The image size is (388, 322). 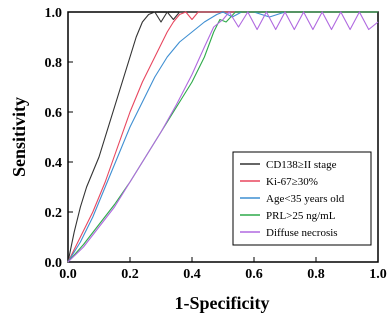 What do you see at coordinates (54, 163) in the screenshot?
I see `y-tick-label: 0.4` at bounding box center [54, 163].